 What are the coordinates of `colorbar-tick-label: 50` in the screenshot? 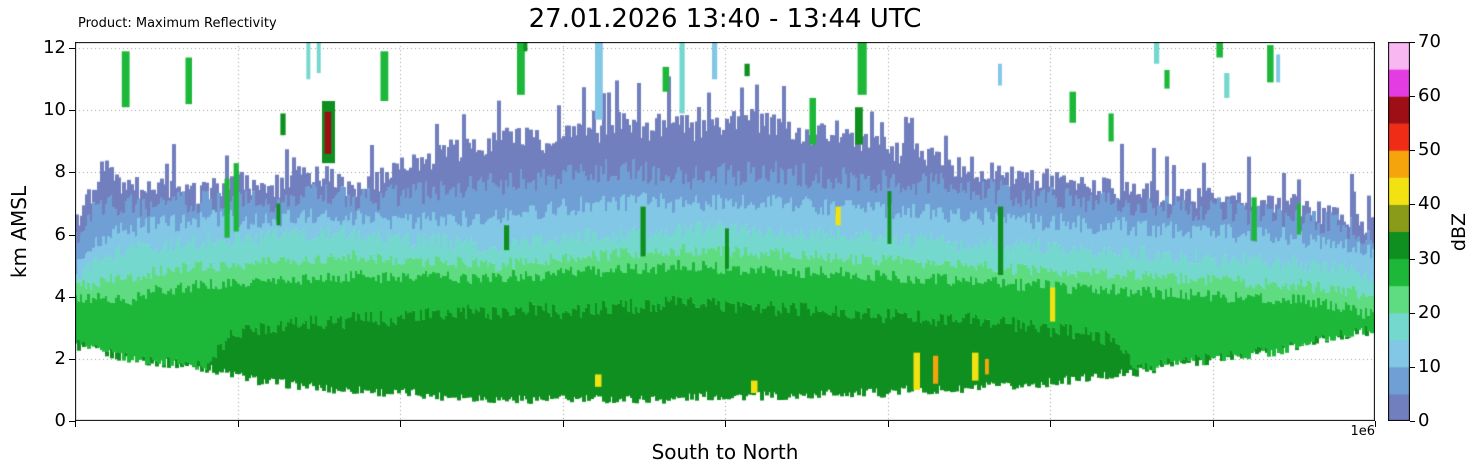 It's located at (1429, 150).